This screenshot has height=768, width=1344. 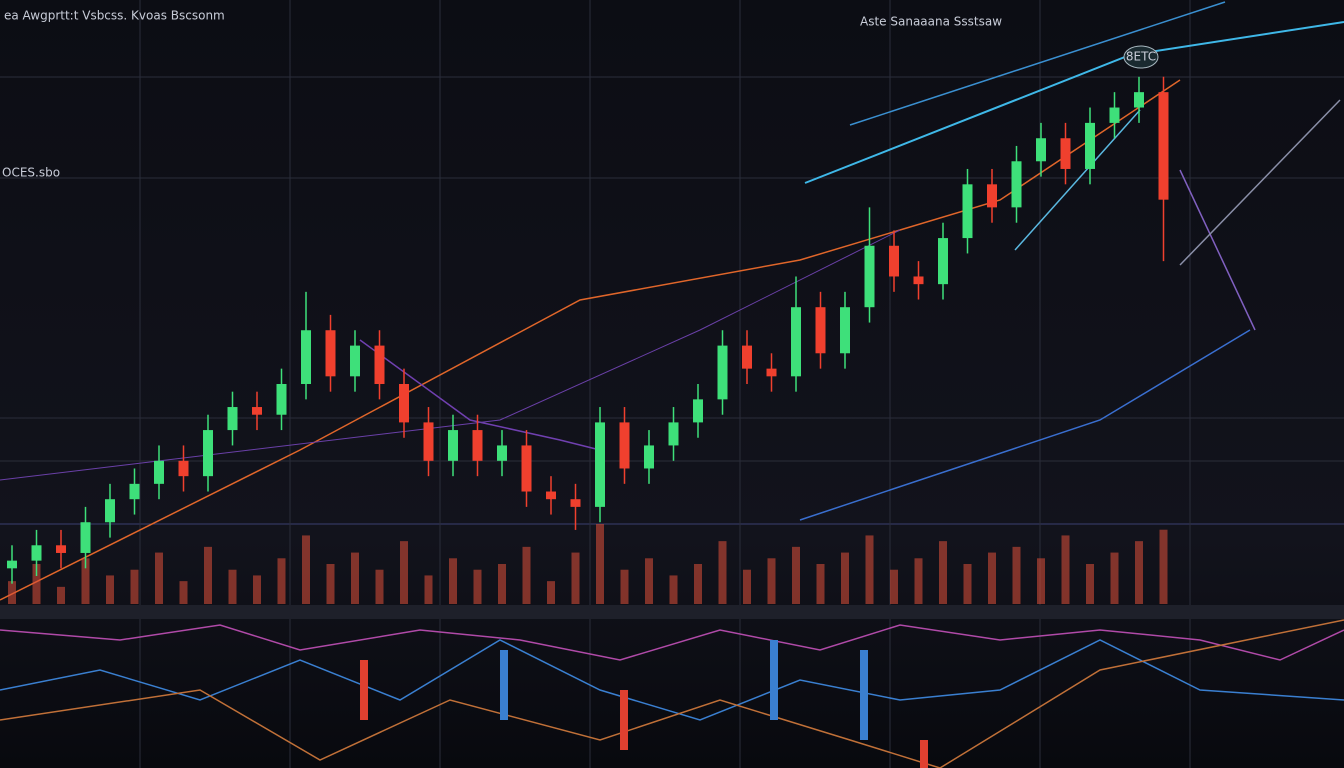 I want to click on chart-title: ea Awgprtt:t Vsbcss. Kvoas Bscsonm, so click(x=114, y=16).